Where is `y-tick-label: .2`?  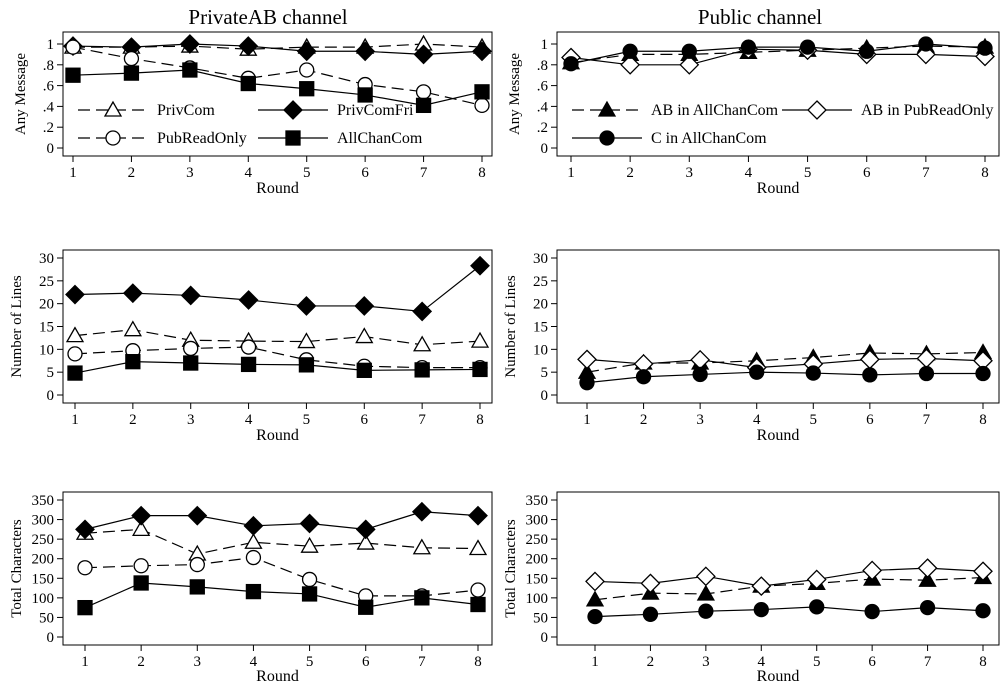 y-tick-label: .2 is located at coordinates (542, 128).